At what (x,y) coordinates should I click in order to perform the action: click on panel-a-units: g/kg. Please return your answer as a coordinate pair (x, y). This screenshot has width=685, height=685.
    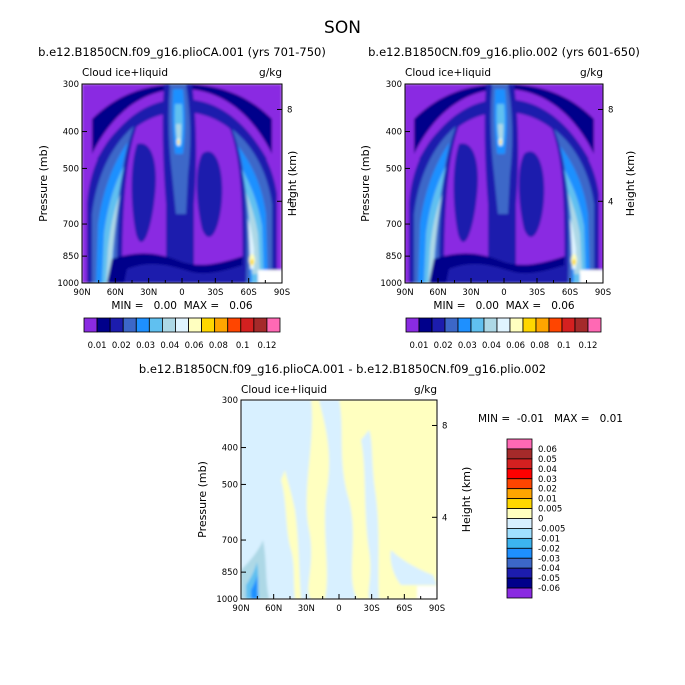
    Looking at the image, I should click on (270, 73).